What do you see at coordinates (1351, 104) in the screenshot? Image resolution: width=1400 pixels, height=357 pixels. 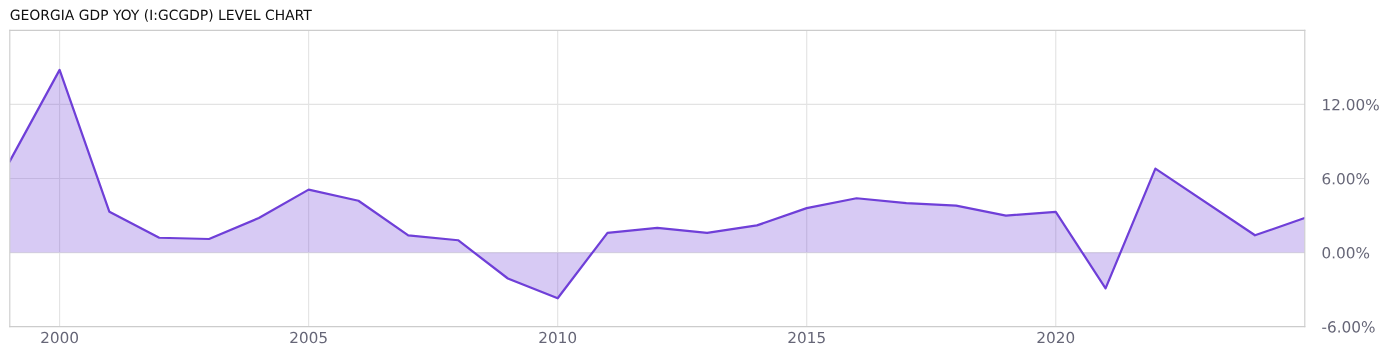 I see `y-tick-label: 12.00%` at bounding box center [1351, 104].